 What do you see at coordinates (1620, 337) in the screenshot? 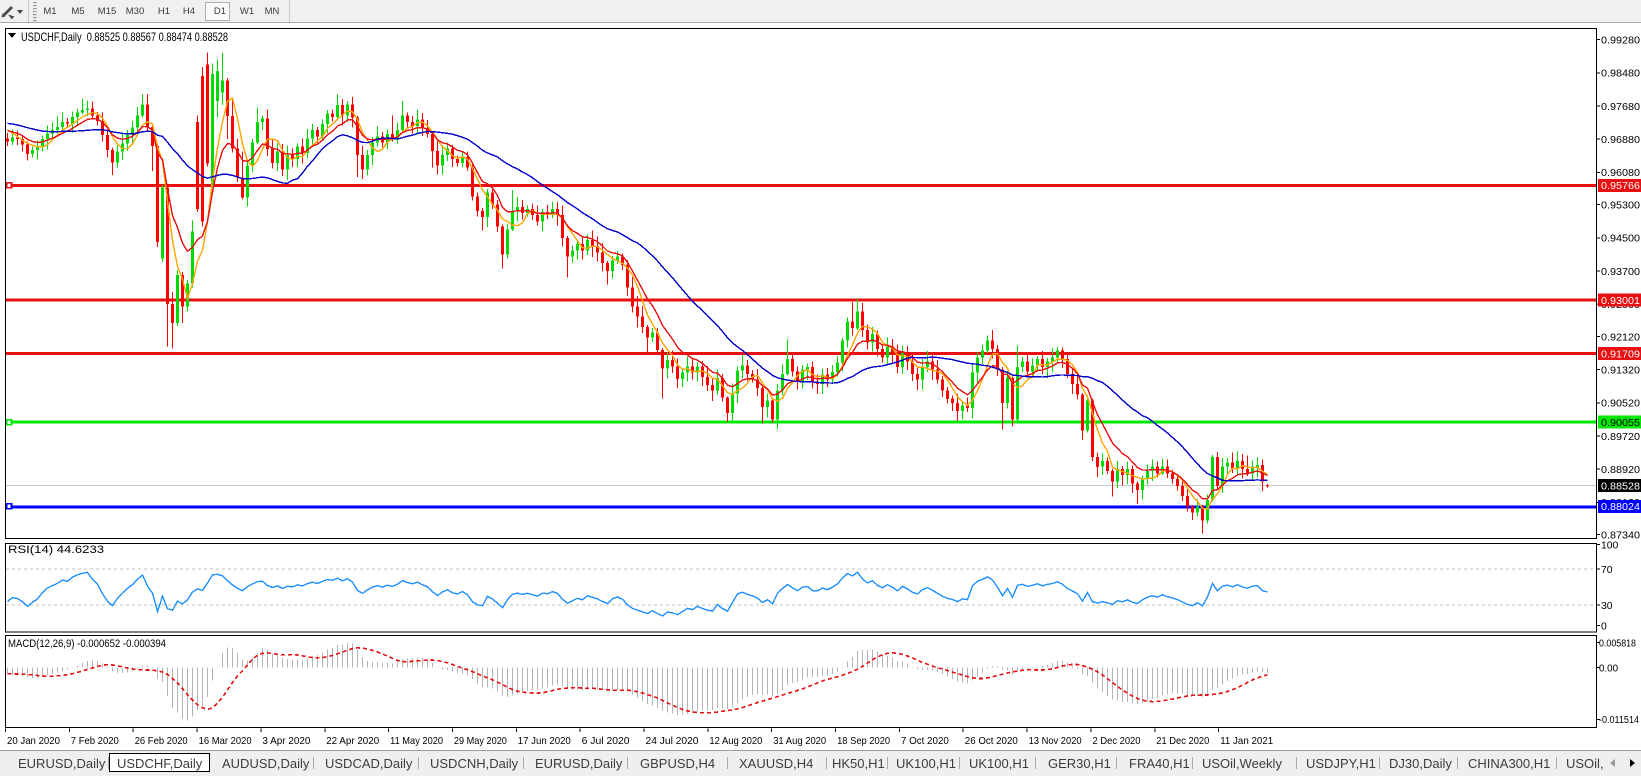
I see `svg-text: 0.92120` at bounding box center [1620, 337].